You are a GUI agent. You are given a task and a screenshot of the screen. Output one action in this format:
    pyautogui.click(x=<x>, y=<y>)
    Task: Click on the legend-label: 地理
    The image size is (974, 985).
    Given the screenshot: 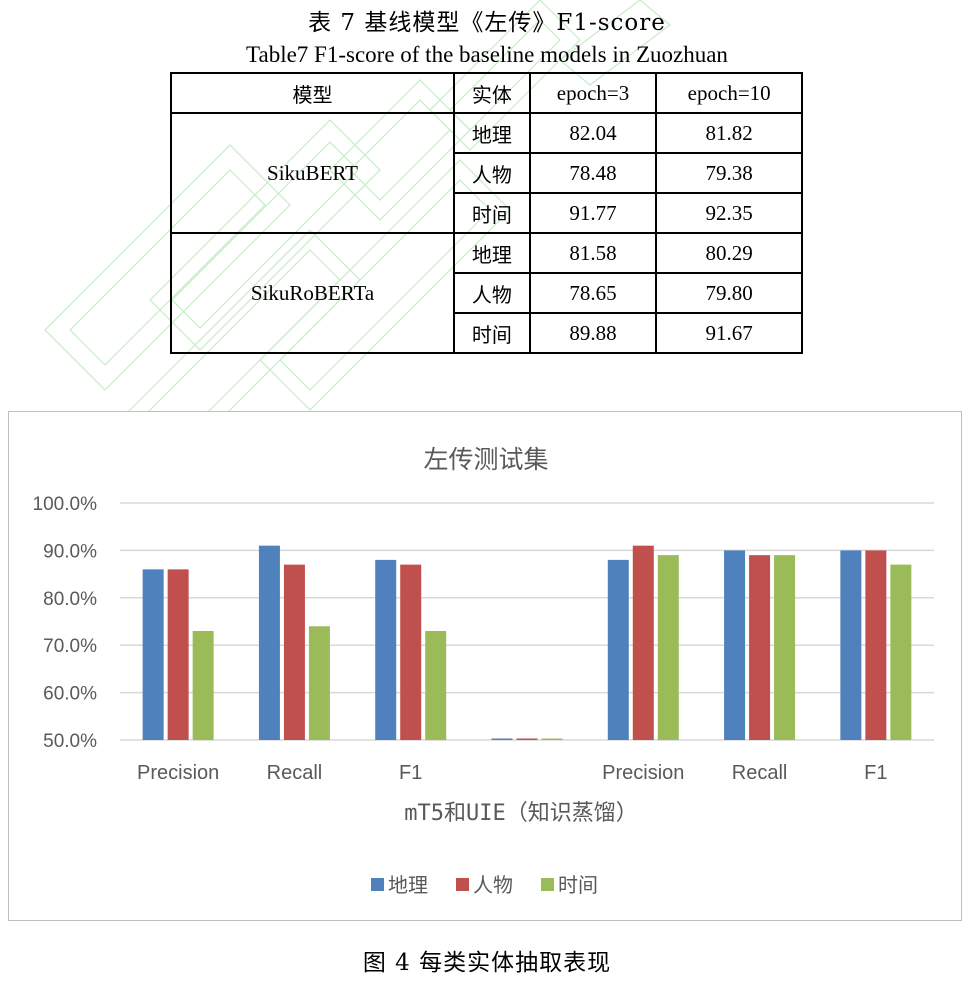 What is the action you would take?
    pyautogui.click(x=408, y=885)
    